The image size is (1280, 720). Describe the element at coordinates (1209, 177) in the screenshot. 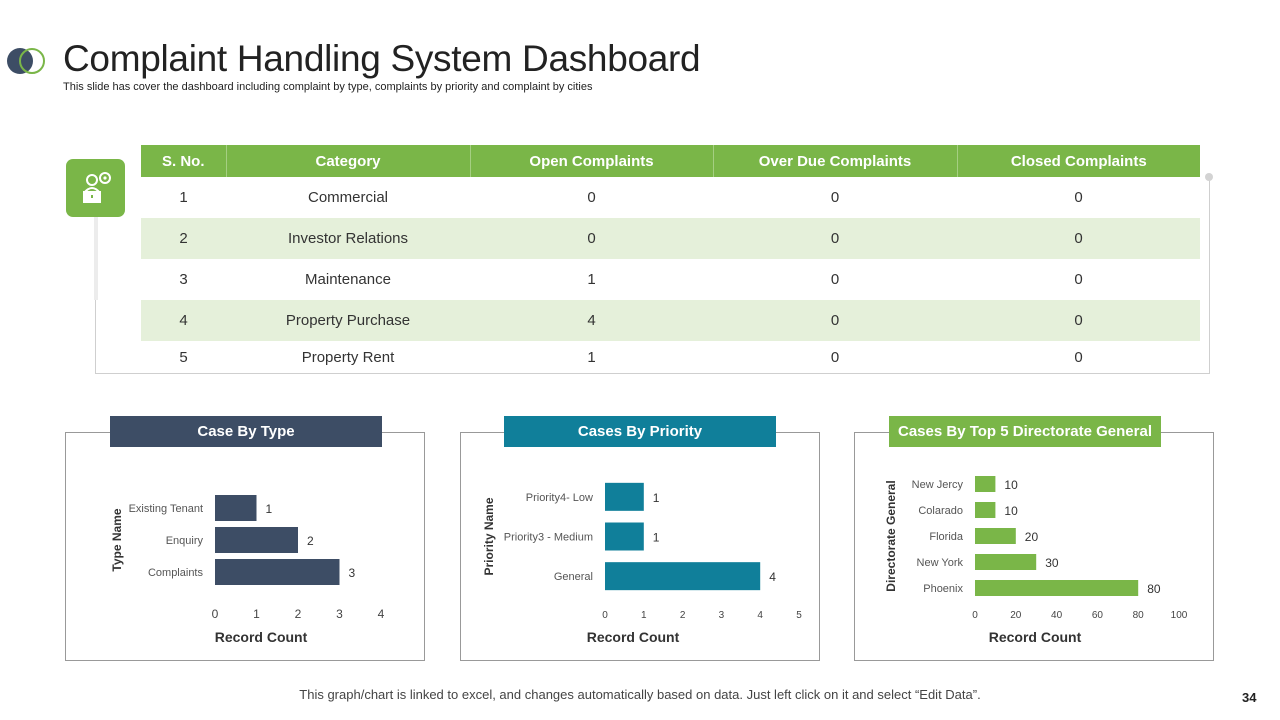

I see `frame-dot` at that location.